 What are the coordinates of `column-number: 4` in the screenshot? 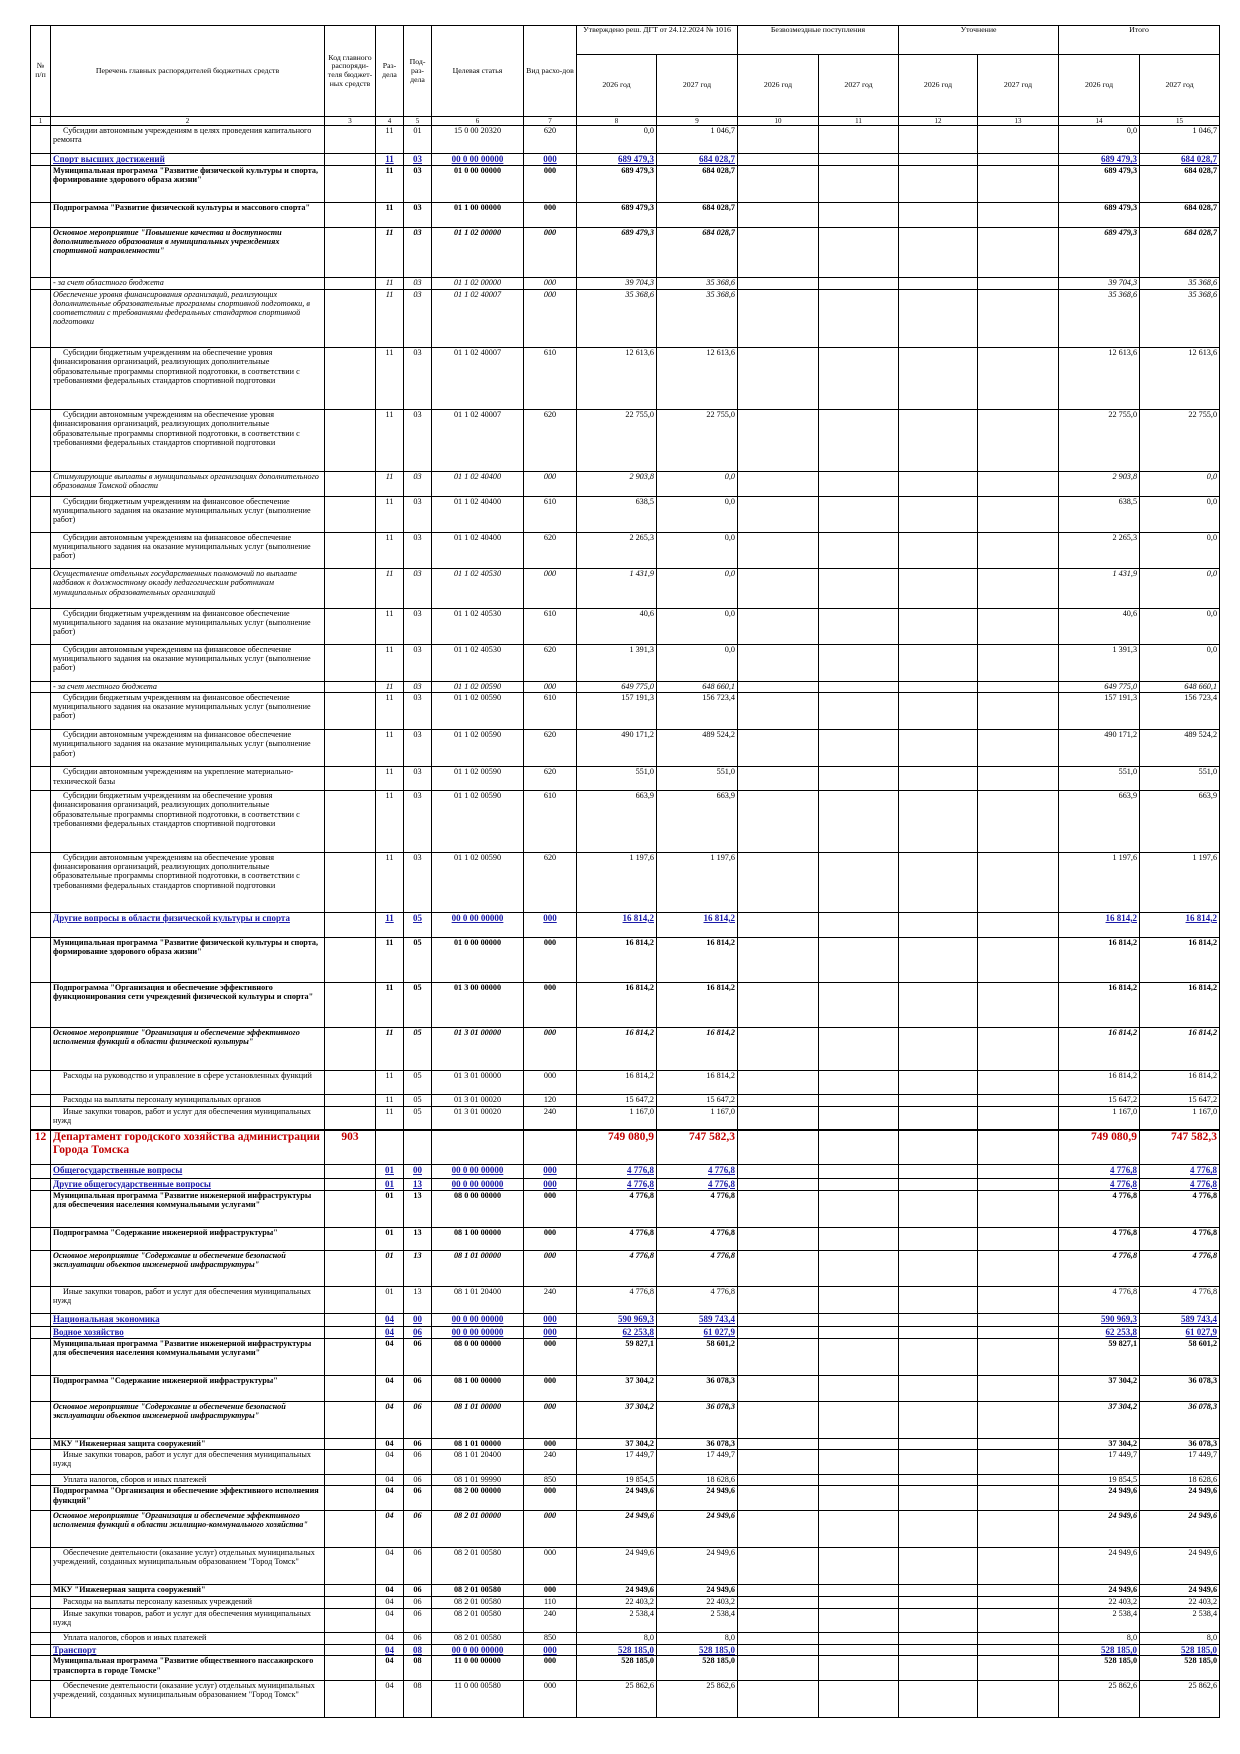 It's located at (389, 121).